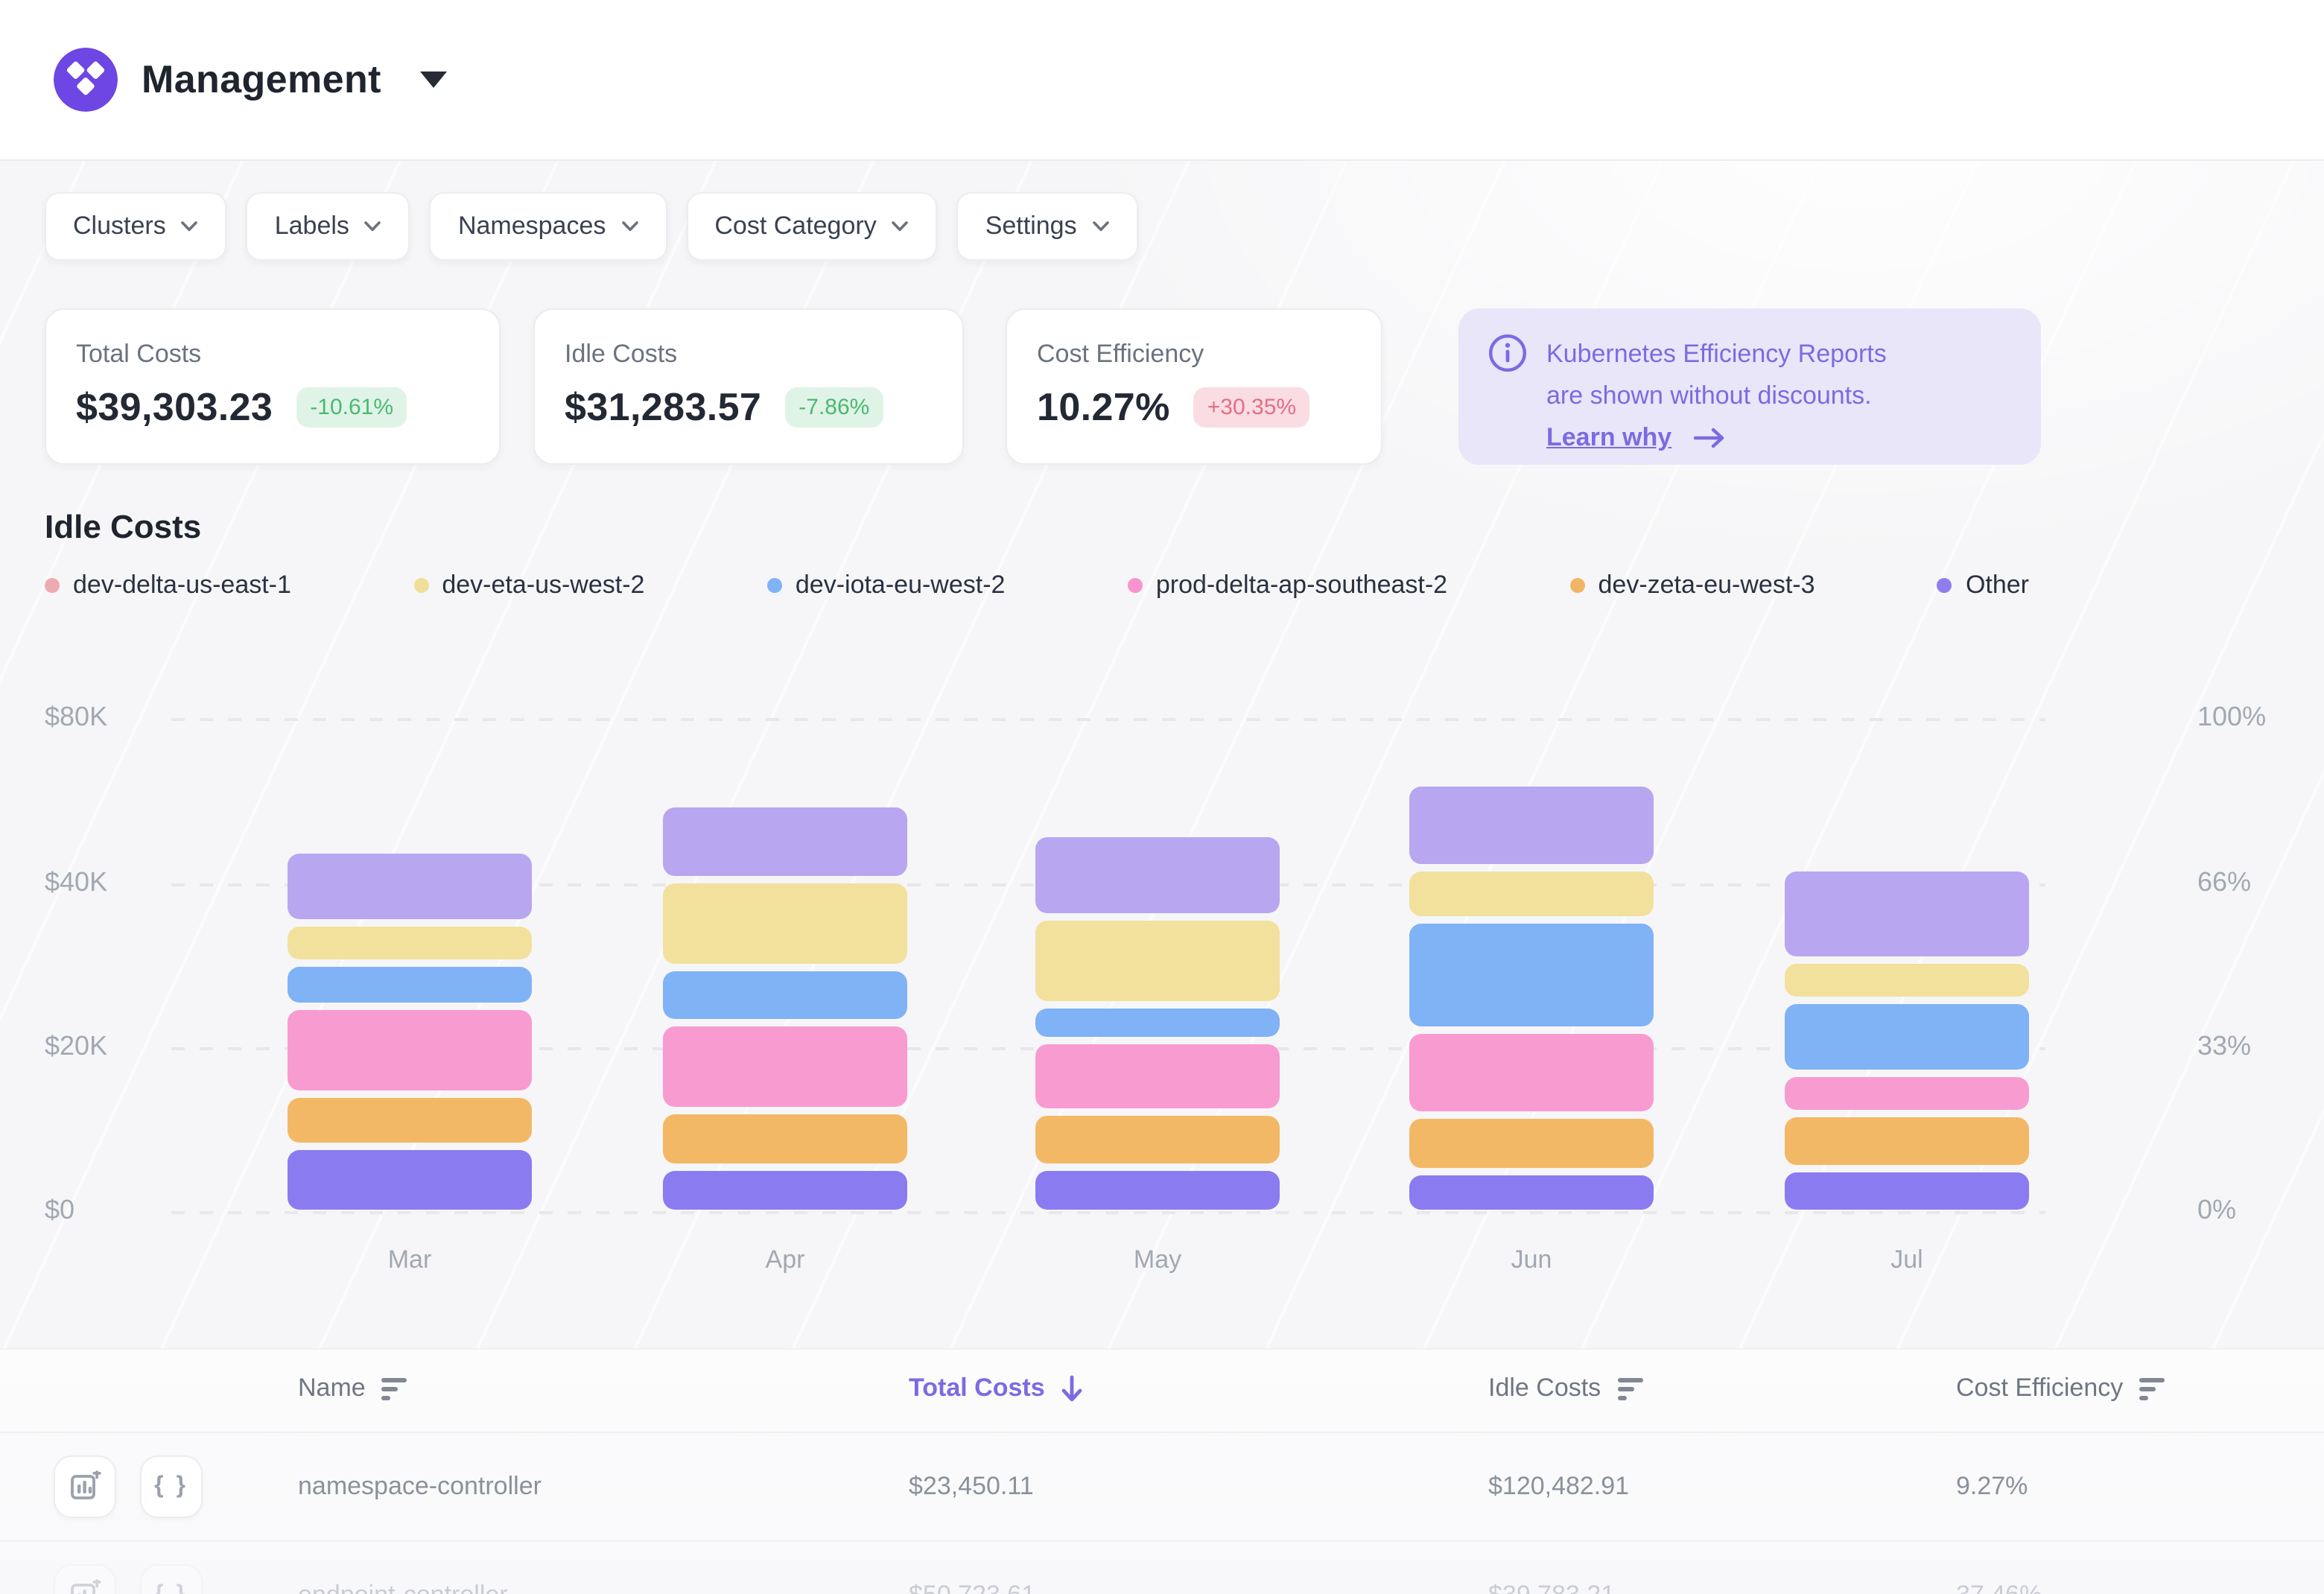 The image size is (2324, 1594). What do you see at coordinates (1251, 408) in the screenshot?
I see `kpi-delta-badge: +30.35%` at bounding box center [1251, 408].